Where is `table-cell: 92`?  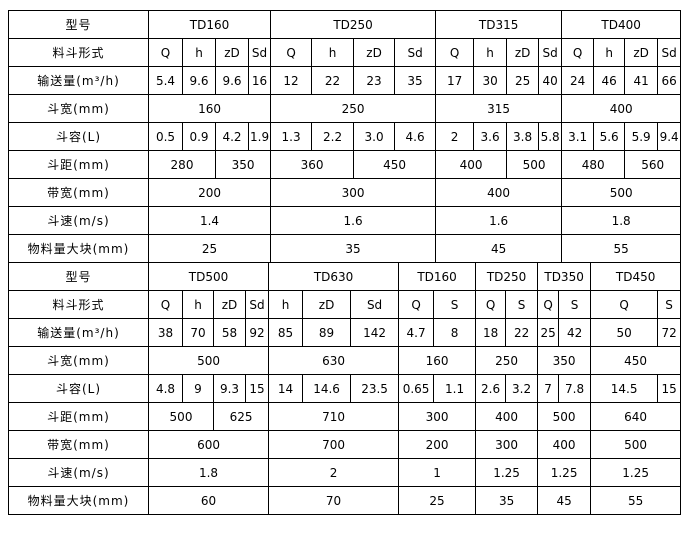
table-cell: 92 is located at coordinates (257, 332).